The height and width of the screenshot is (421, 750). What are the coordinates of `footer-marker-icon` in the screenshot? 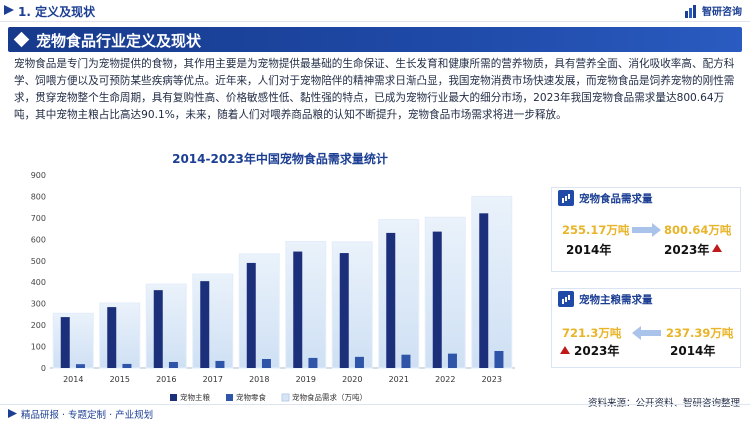 It's located at (12, 413).